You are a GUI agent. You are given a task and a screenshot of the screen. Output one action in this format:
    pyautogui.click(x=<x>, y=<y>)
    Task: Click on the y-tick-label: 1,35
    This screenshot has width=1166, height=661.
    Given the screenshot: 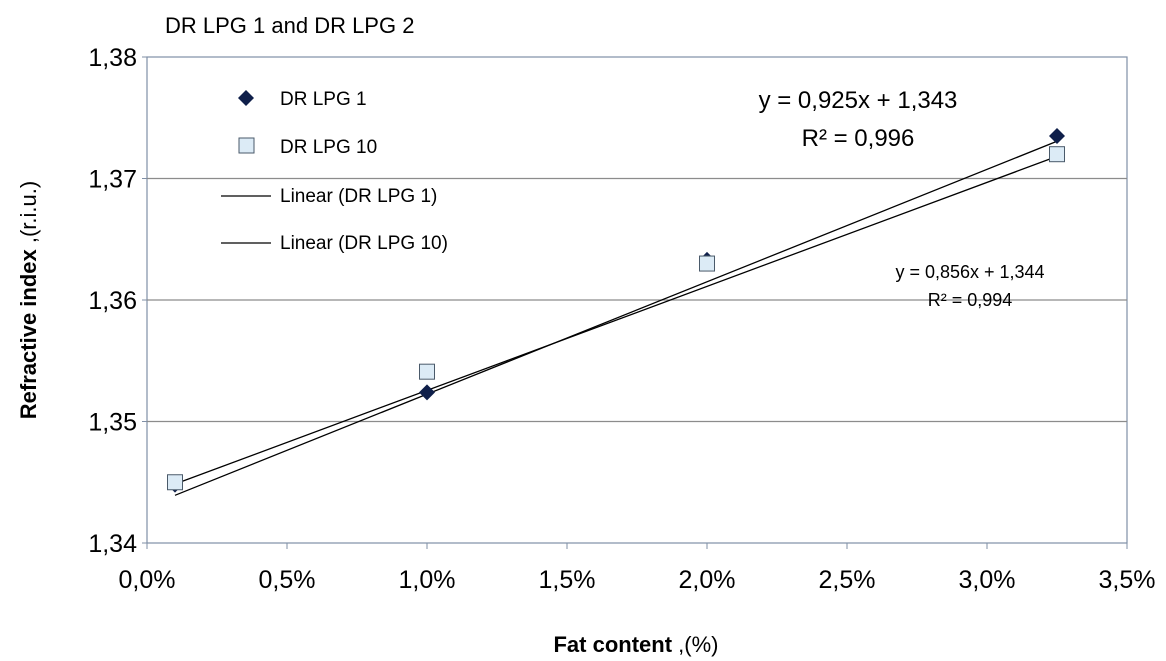 What is the action you would take?
    pyautogui.click(x=112, y=423)
    